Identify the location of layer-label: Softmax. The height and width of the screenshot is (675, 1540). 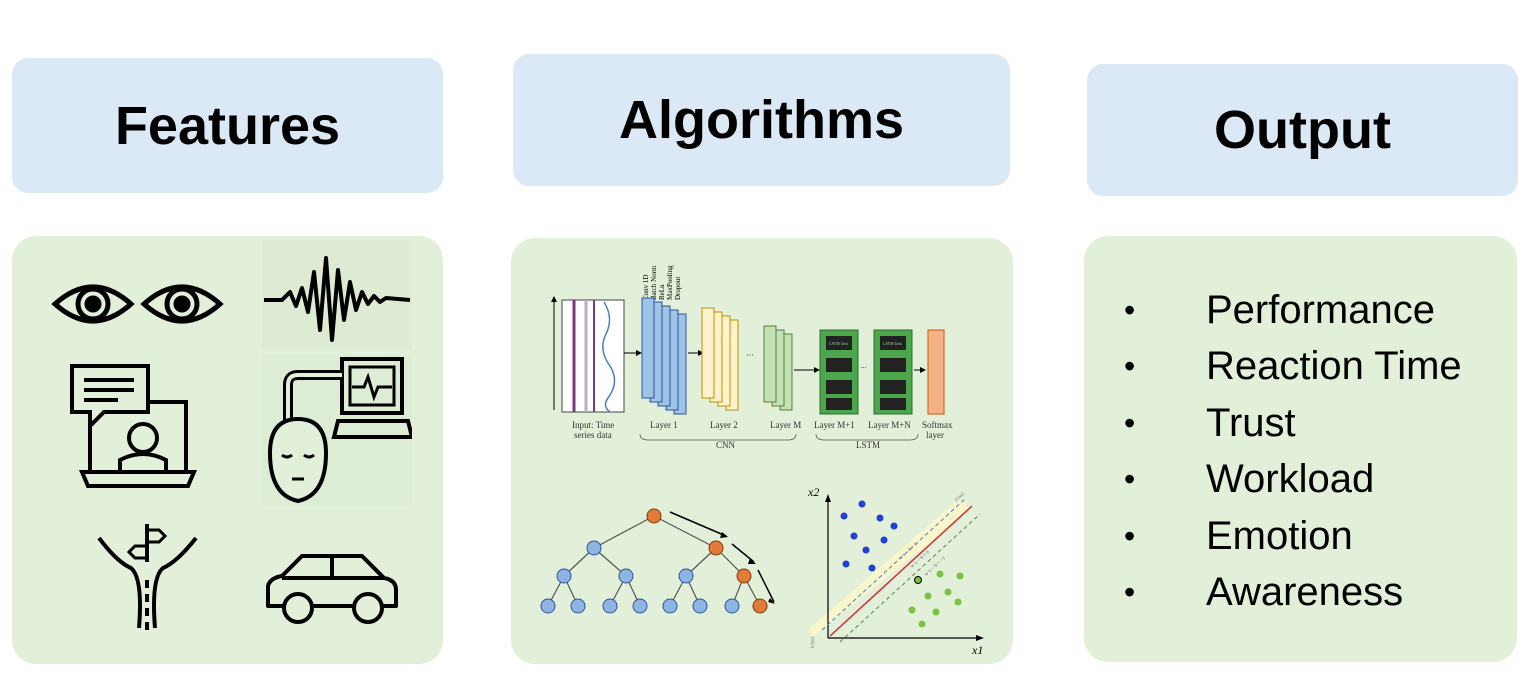
(937, 425).